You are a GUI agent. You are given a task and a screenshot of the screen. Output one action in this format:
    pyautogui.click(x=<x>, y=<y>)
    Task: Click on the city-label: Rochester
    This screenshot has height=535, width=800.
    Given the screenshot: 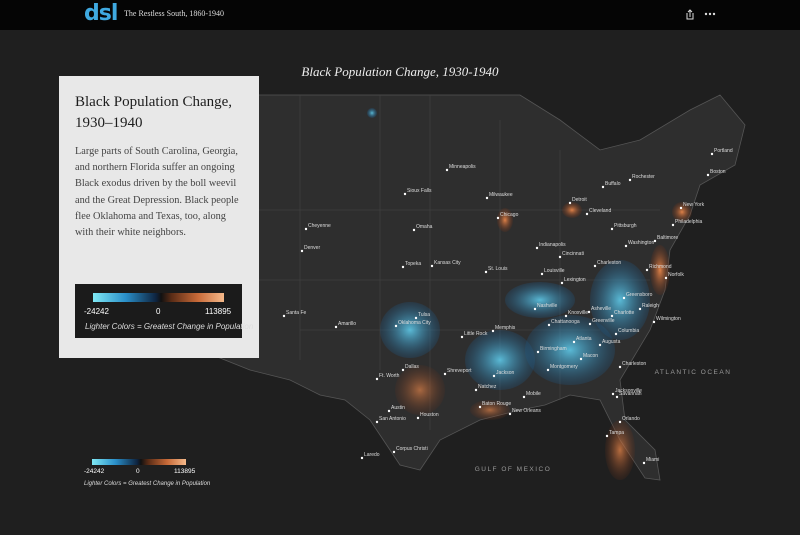 What is the action you would take?
    pyautogui.click(x=643, y=177)
    